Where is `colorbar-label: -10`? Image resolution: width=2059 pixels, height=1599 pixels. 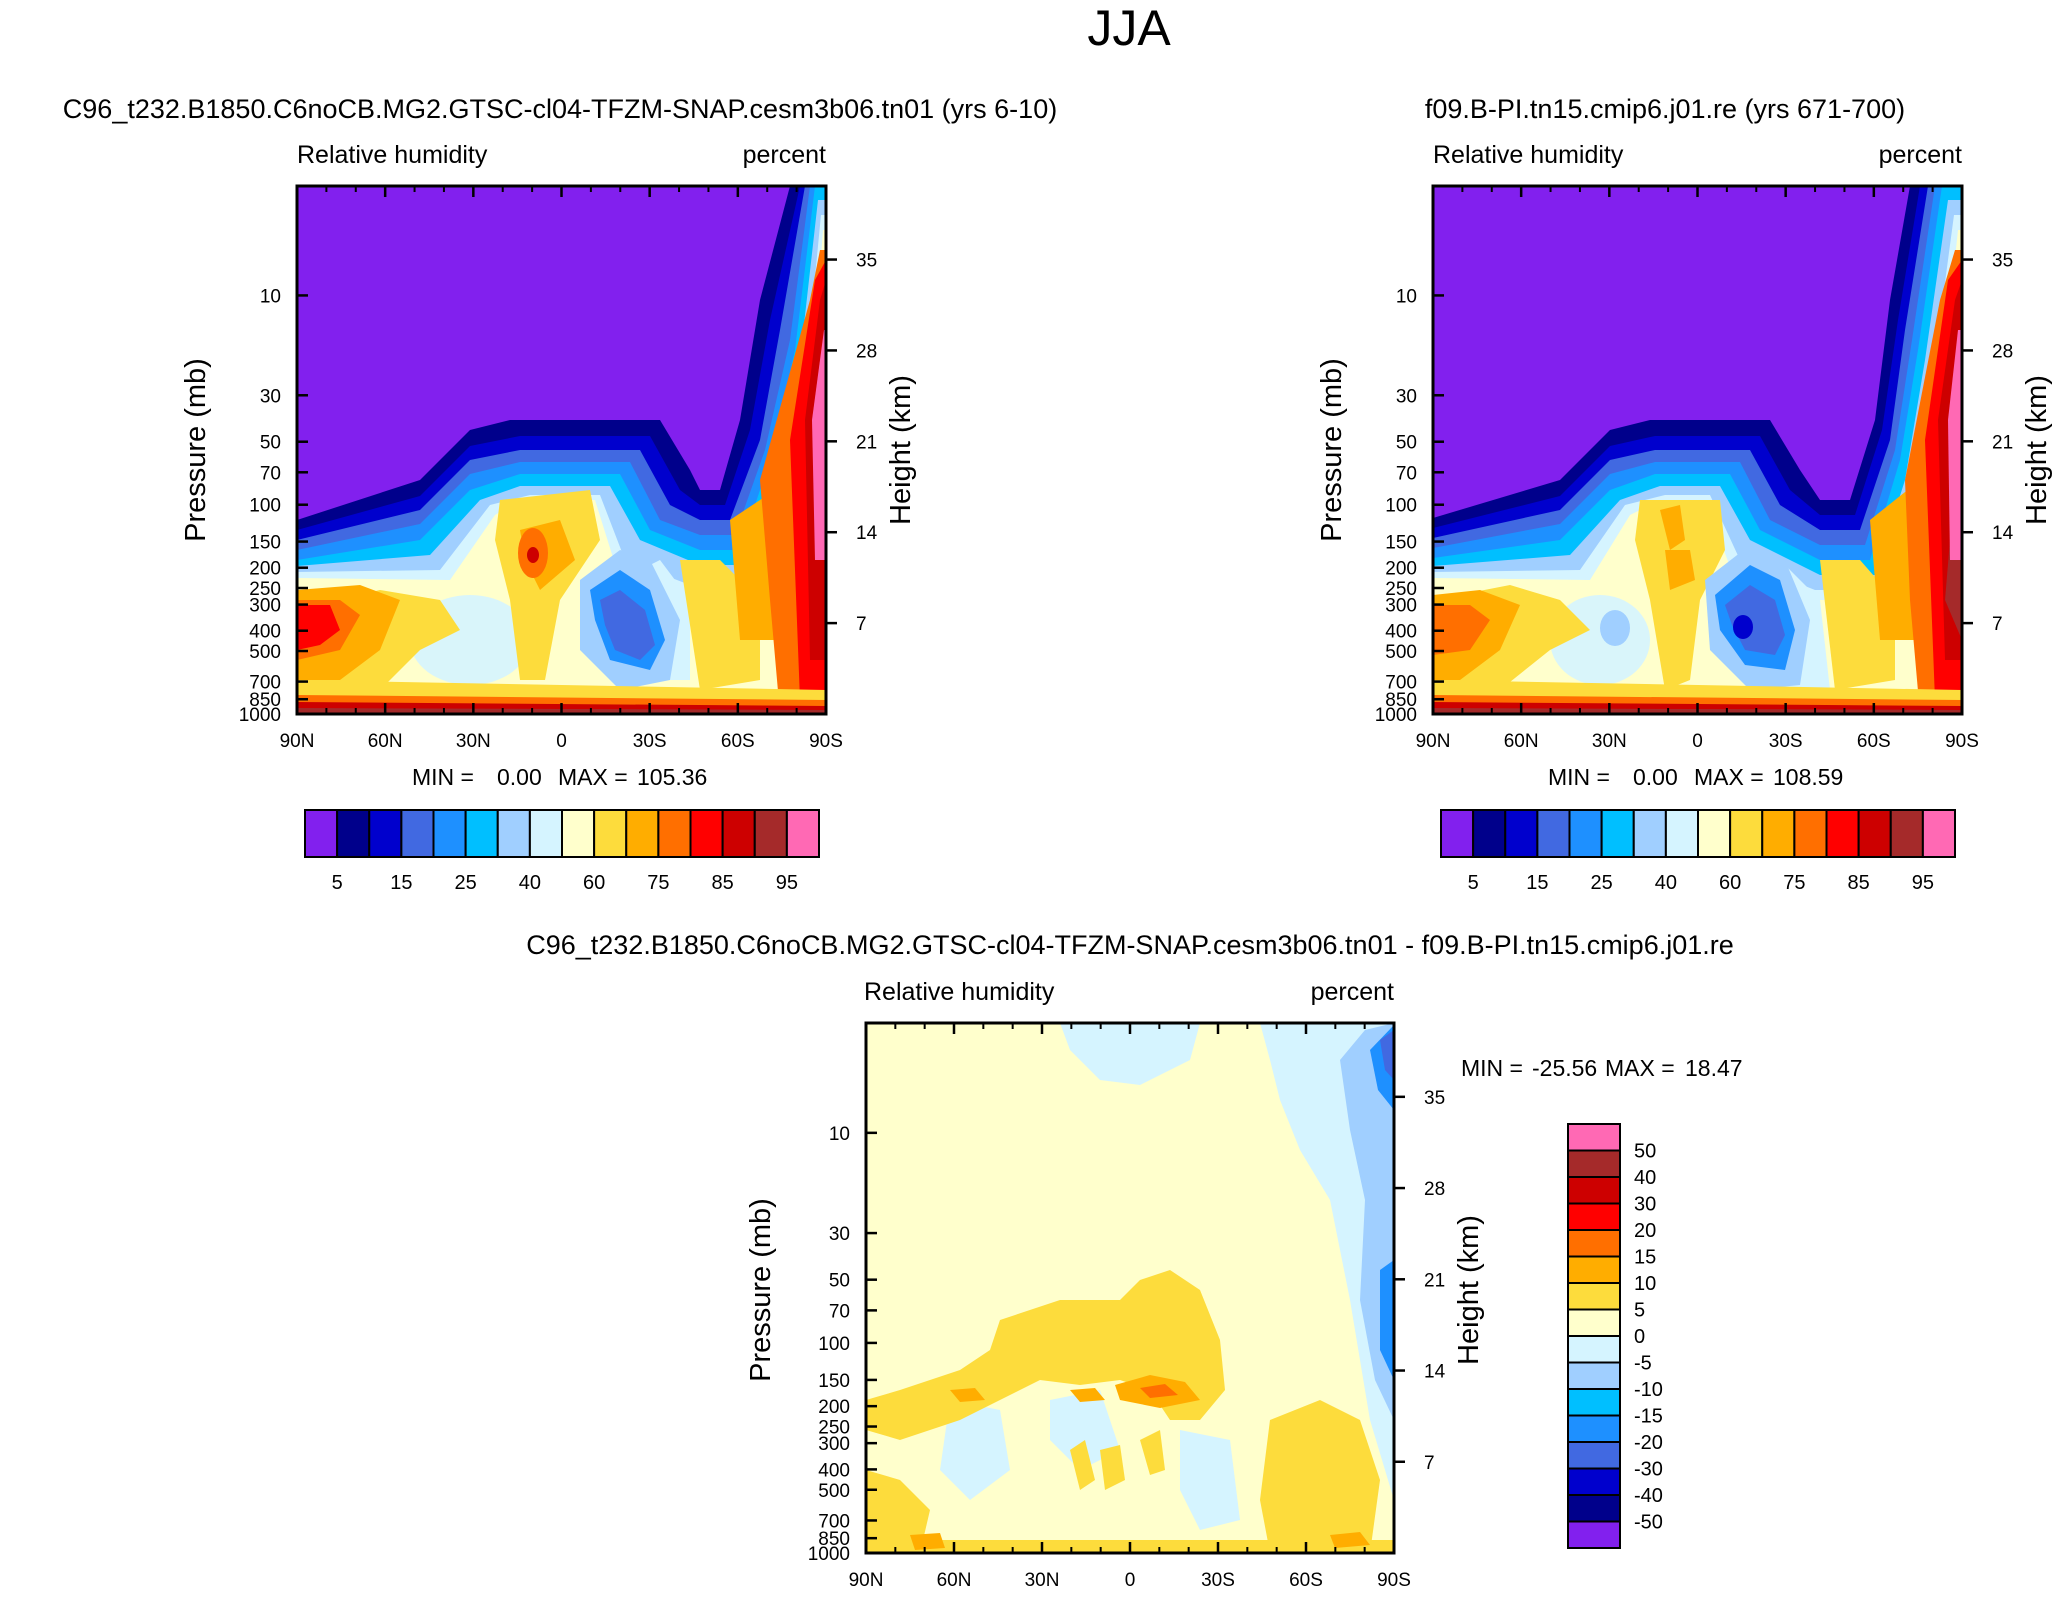 colorbar-label: -10 is located at coordinates (1648, 1390).